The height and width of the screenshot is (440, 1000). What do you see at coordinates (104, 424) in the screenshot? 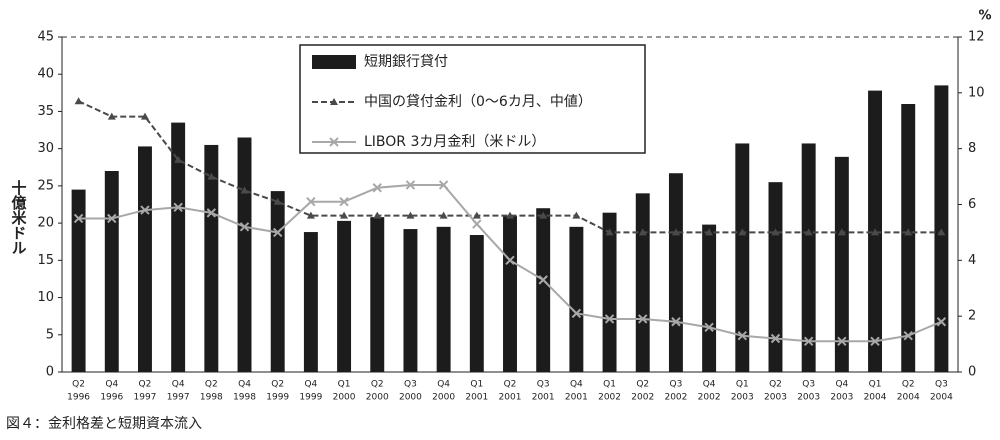
I see `caption: 図４：金利格差と短期資本流入` at bounding box center [104, 424].